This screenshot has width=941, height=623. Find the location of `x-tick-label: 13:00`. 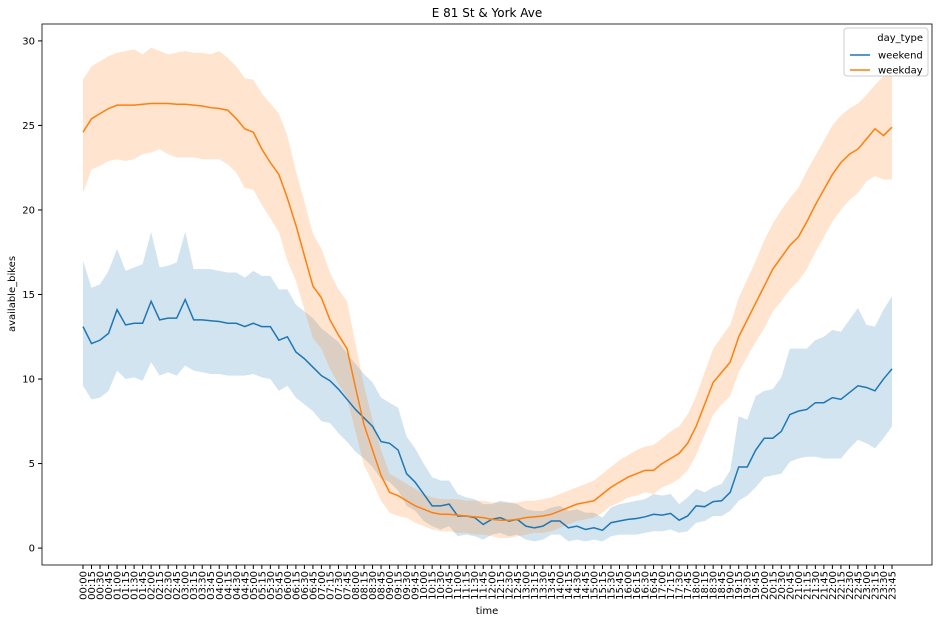

x-tick-label: 13:00 is located at coordinates (526, 585).